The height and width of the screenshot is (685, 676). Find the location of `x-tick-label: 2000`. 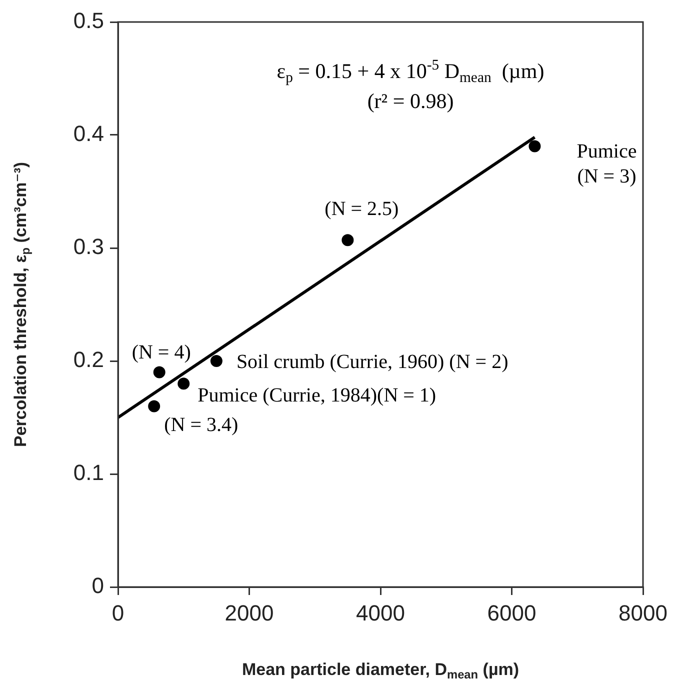

x-tick-label: 2000 is located at coordinates (249, 613).